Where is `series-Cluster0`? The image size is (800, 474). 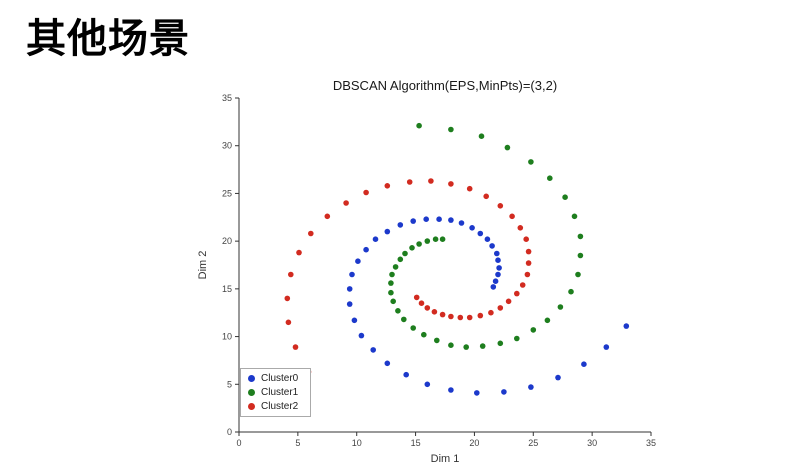
series-Cluster0 is located at coordinates (488, 306).